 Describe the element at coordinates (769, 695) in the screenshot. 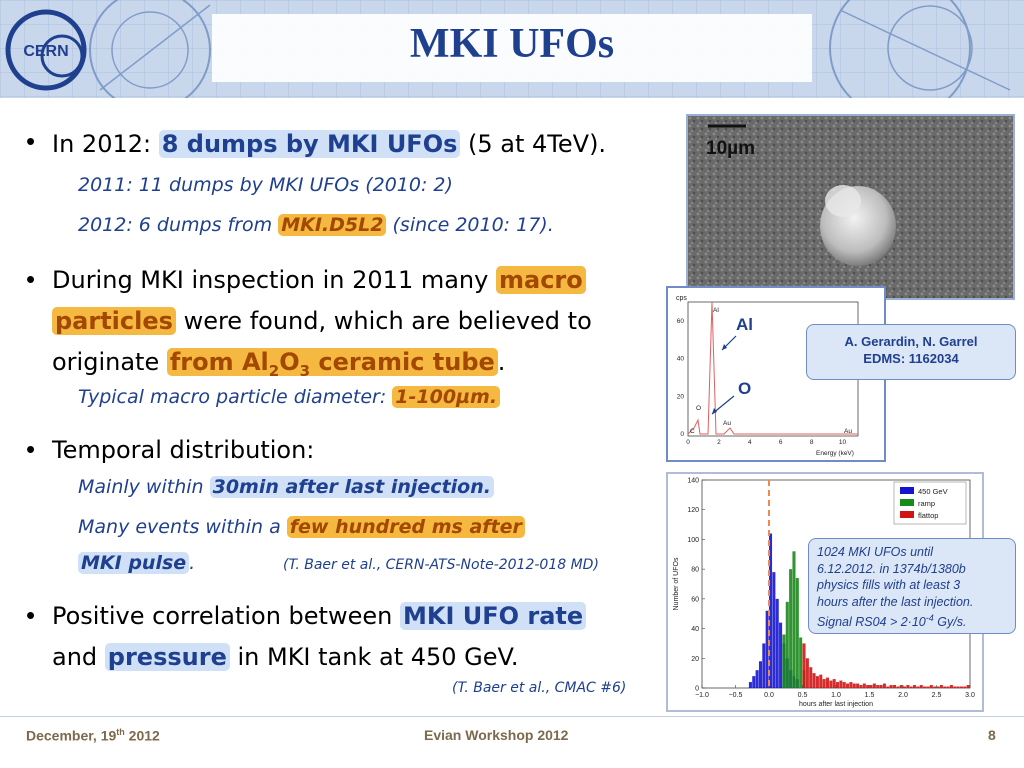

I see `hist-x-tick-2: 0.0` at that location.